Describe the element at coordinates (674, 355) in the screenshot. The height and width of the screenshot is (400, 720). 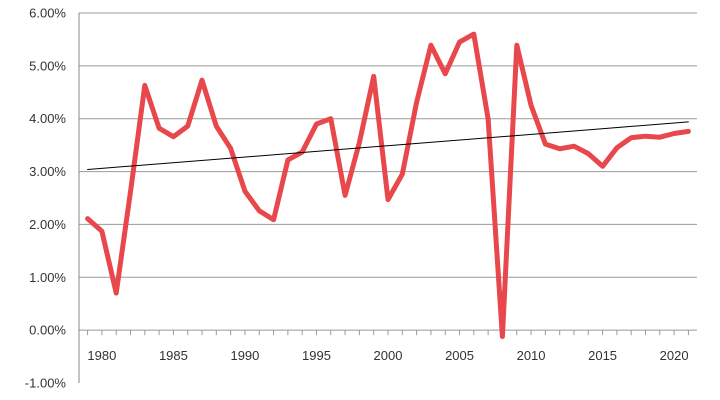
I see `x-tick-label: 2020` at that location.